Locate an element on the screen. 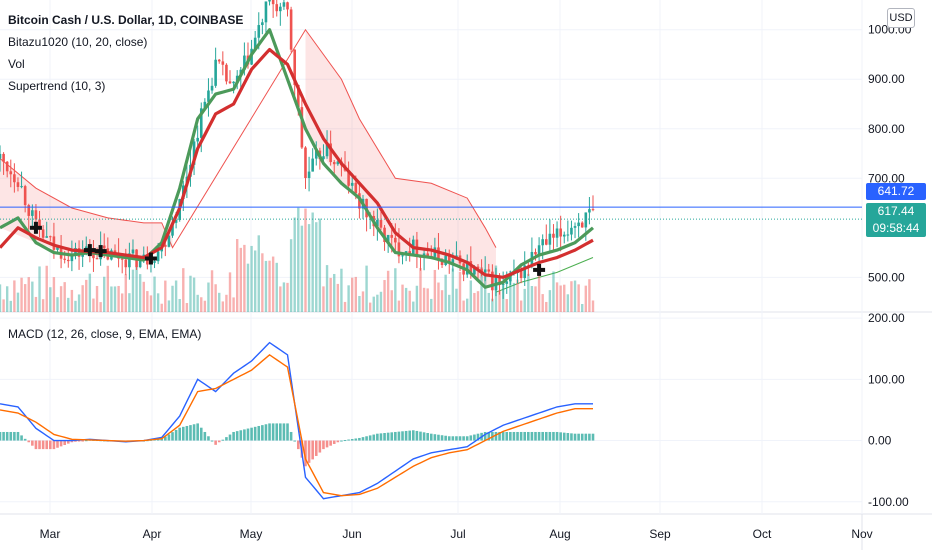 The width and height of the screenshot is (932, 550). indicator-label-supertrend: Supertrend (10, 3) is located at coordinates (57, 86).